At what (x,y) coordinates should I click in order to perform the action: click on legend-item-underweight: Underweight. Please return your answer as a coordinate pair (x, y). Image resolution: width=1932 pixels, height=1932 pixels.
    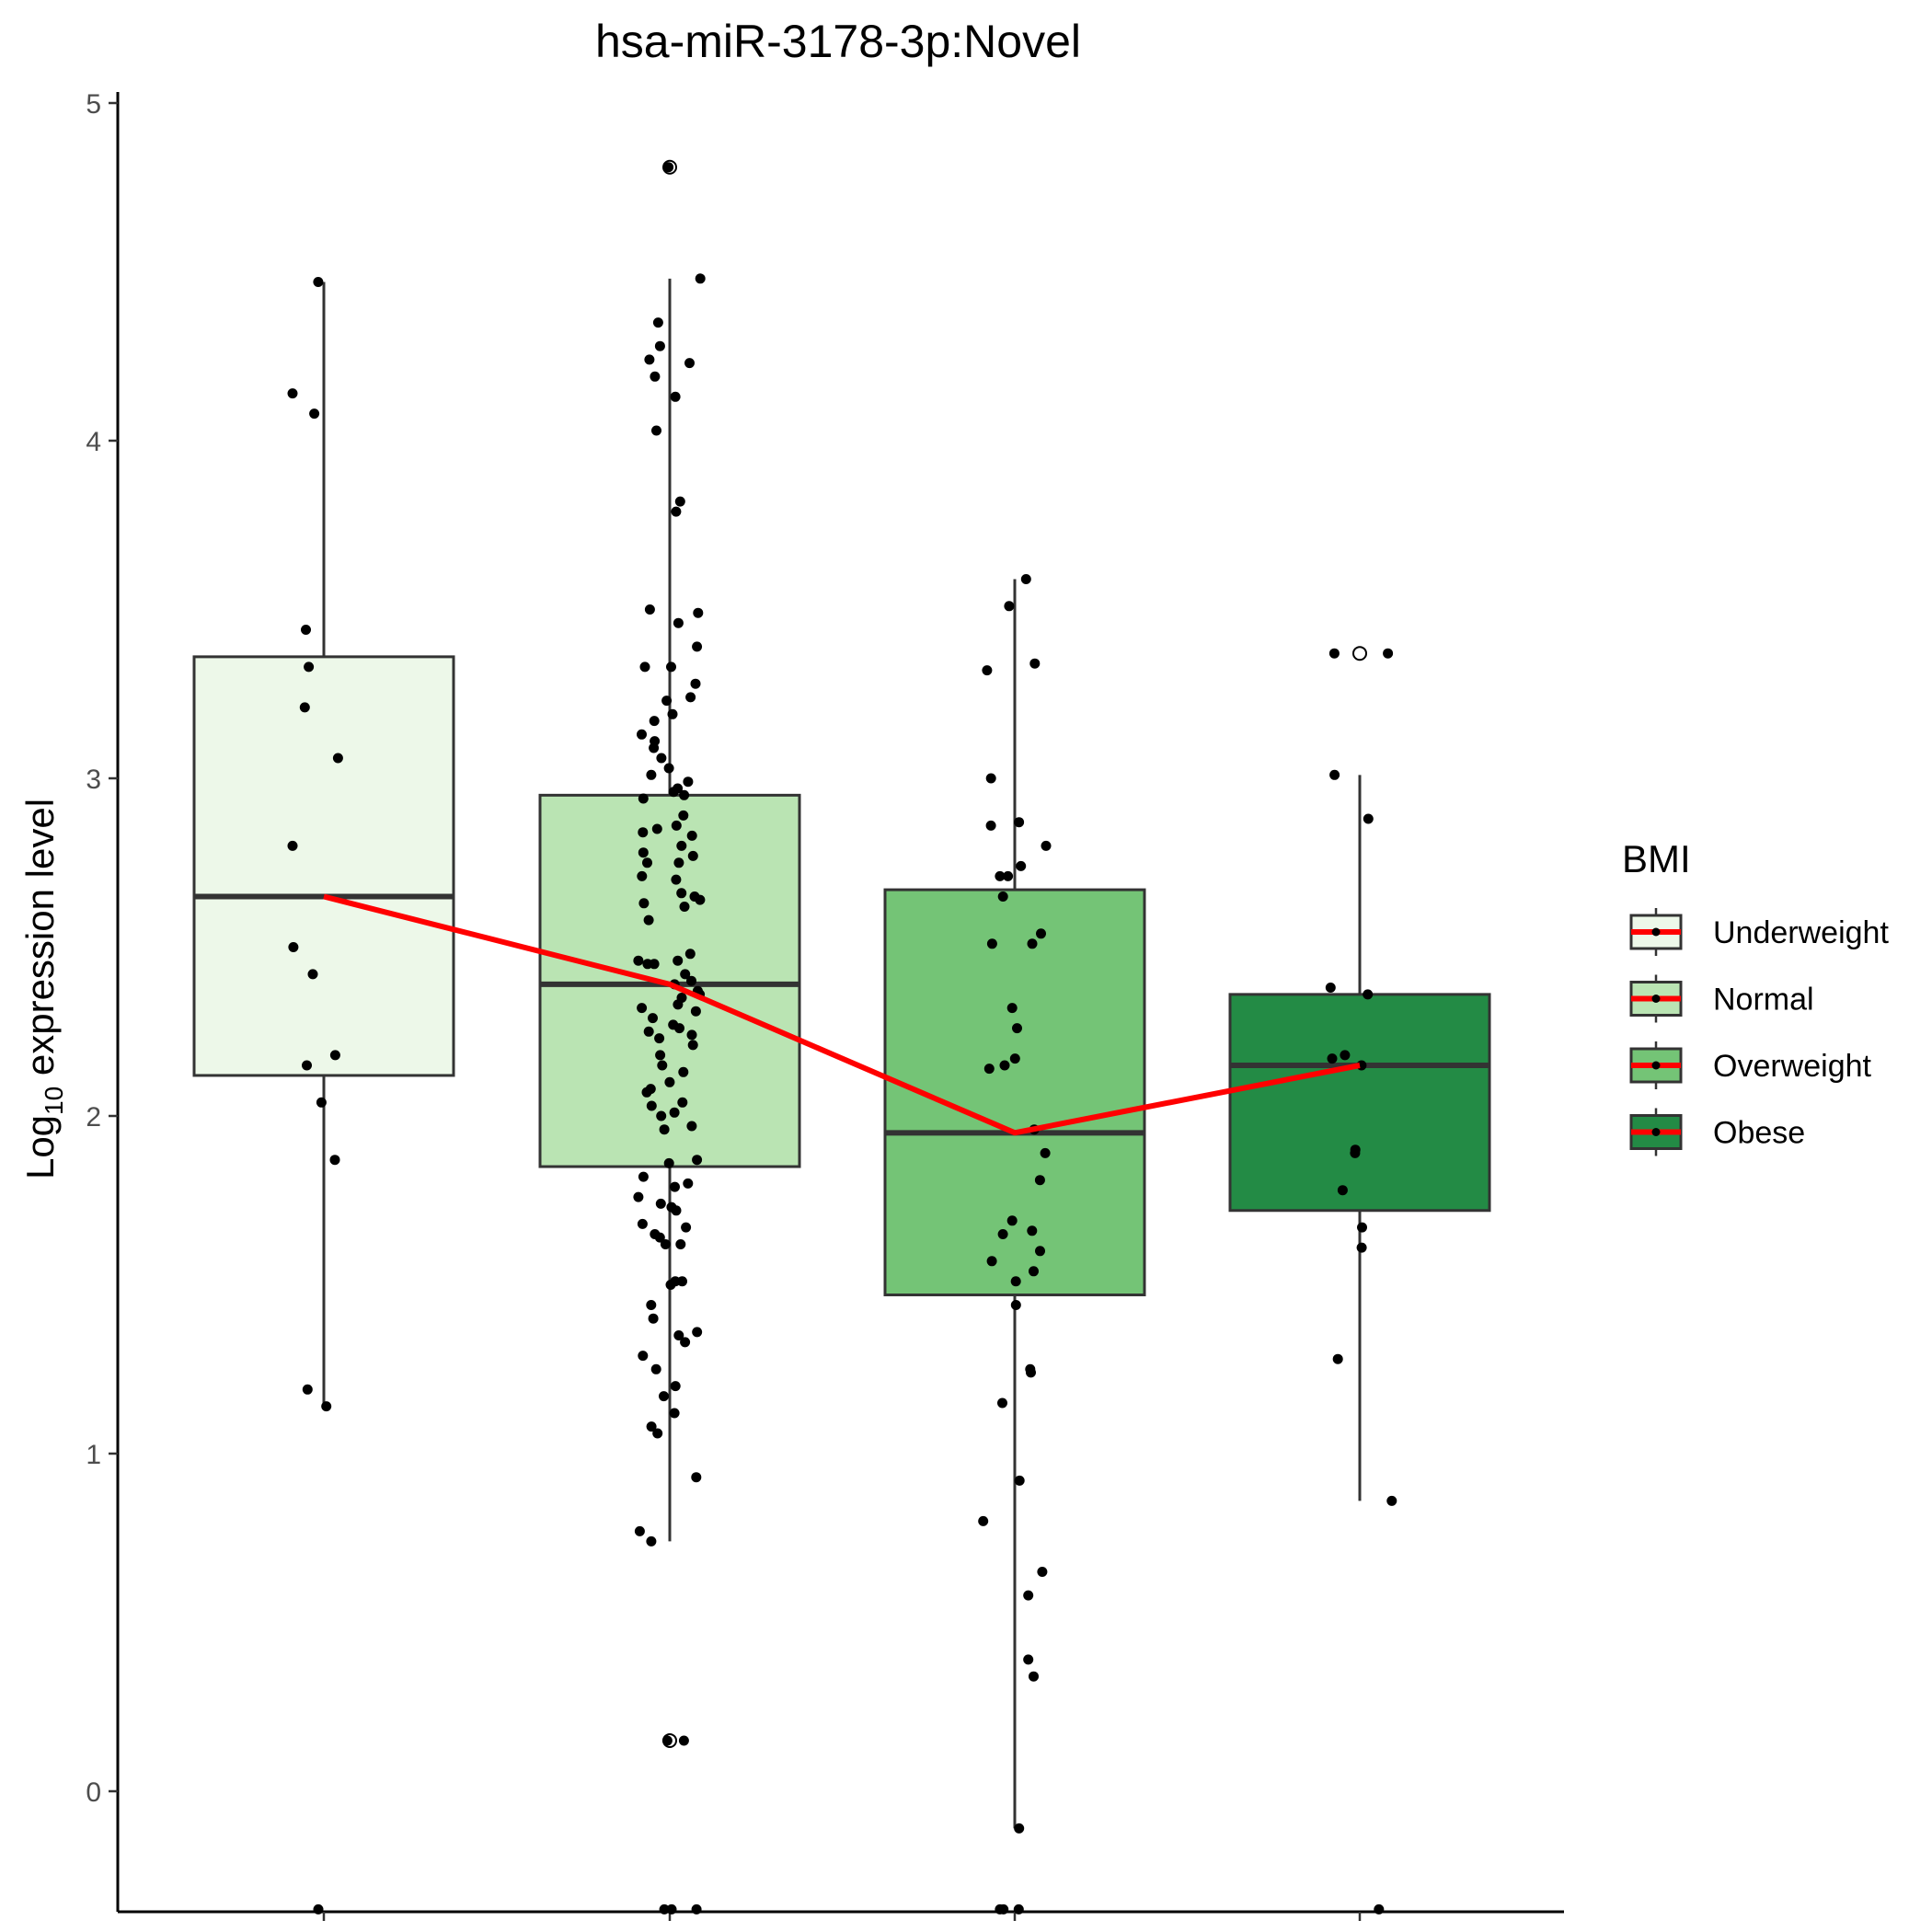
    Looking at the image, I should click on (1759, 932).